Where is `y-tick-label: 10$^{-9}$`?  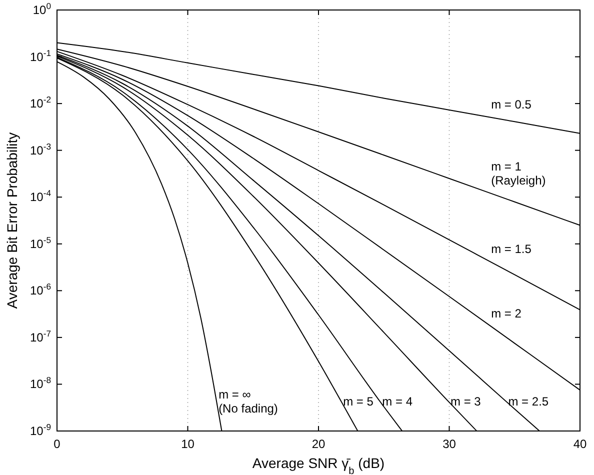 y-tick-label: 10$^{-9}$ is located at coordinates (41, 430).